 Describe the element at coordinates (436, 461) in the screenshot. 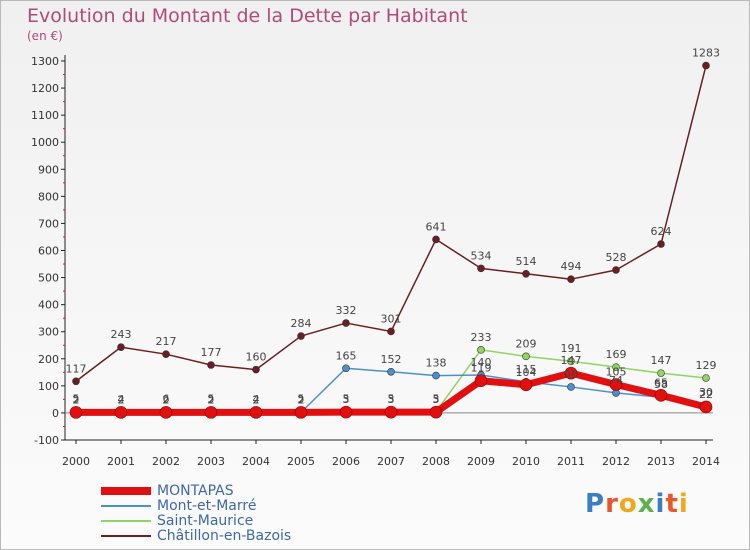

I see `x-tick-label: 2008` at that location.